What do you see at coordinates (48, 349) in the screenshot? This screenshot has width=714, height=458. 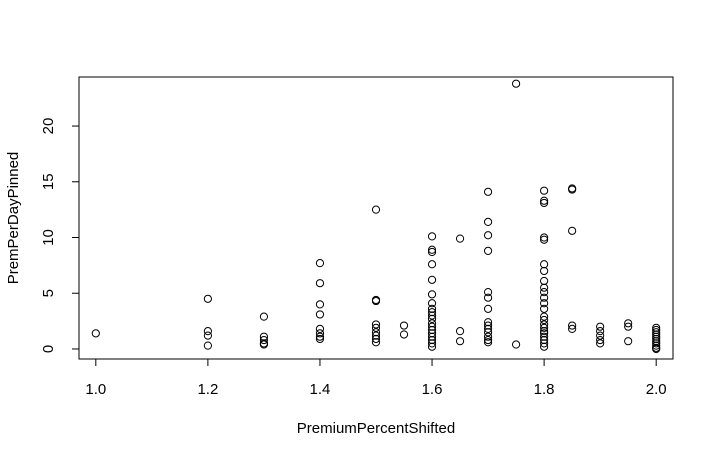 I see `y-tick-label: 0` at bounding box center [48, 349].